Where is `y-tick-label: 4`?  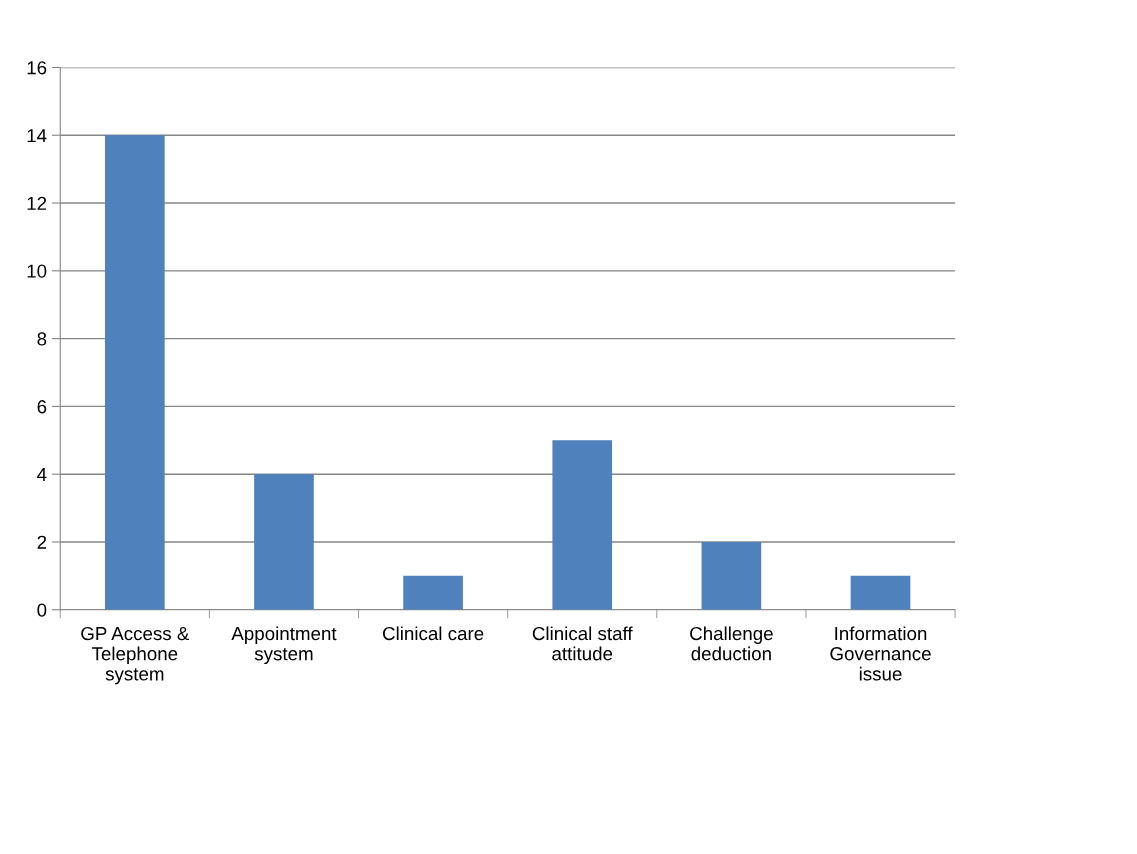
y-tick-label: 4 is located at coordinates (42, 474).